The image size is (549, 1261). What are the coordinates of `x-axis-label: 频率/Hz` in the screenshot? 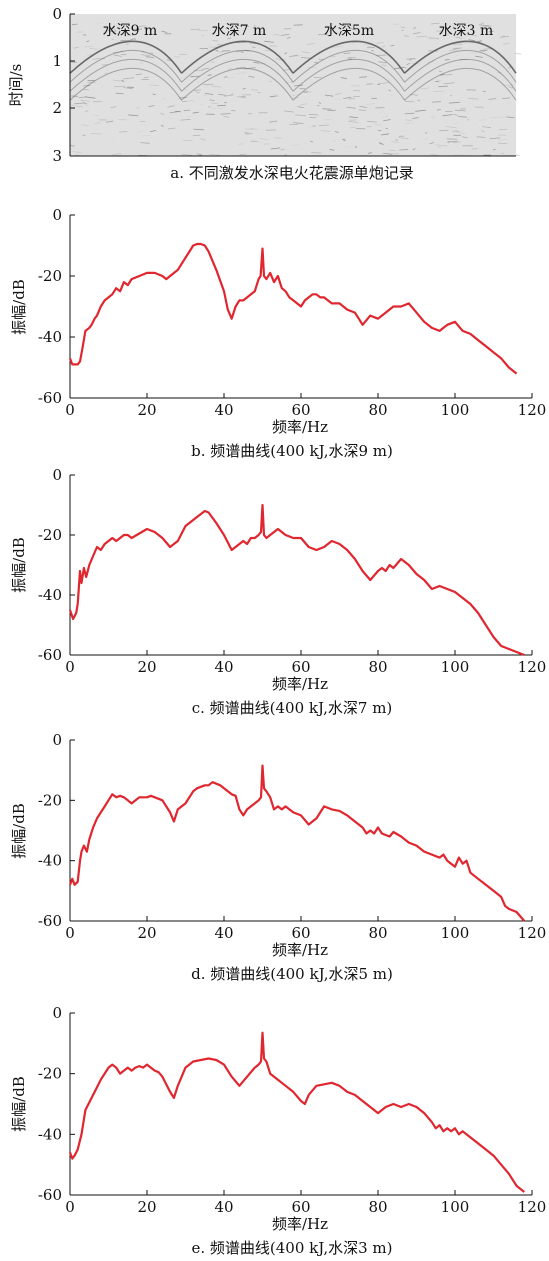 It's located at (300, 1224).